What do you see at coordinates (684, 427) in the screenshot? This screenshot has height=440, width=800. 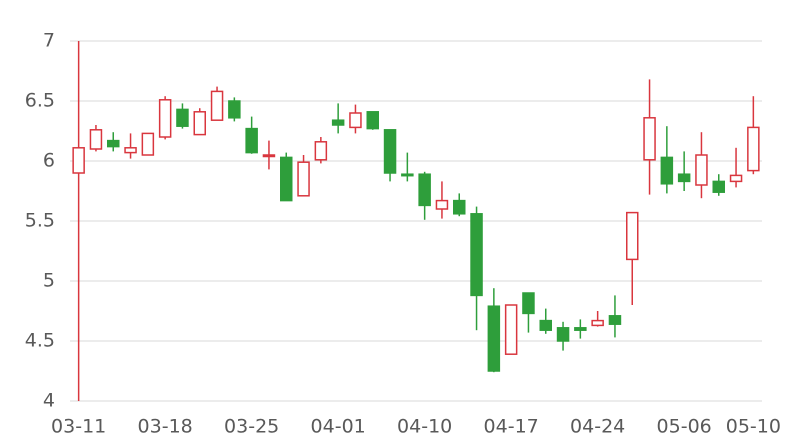 I see `x-tick-label: 05-06` at bounding box center [684, 427].